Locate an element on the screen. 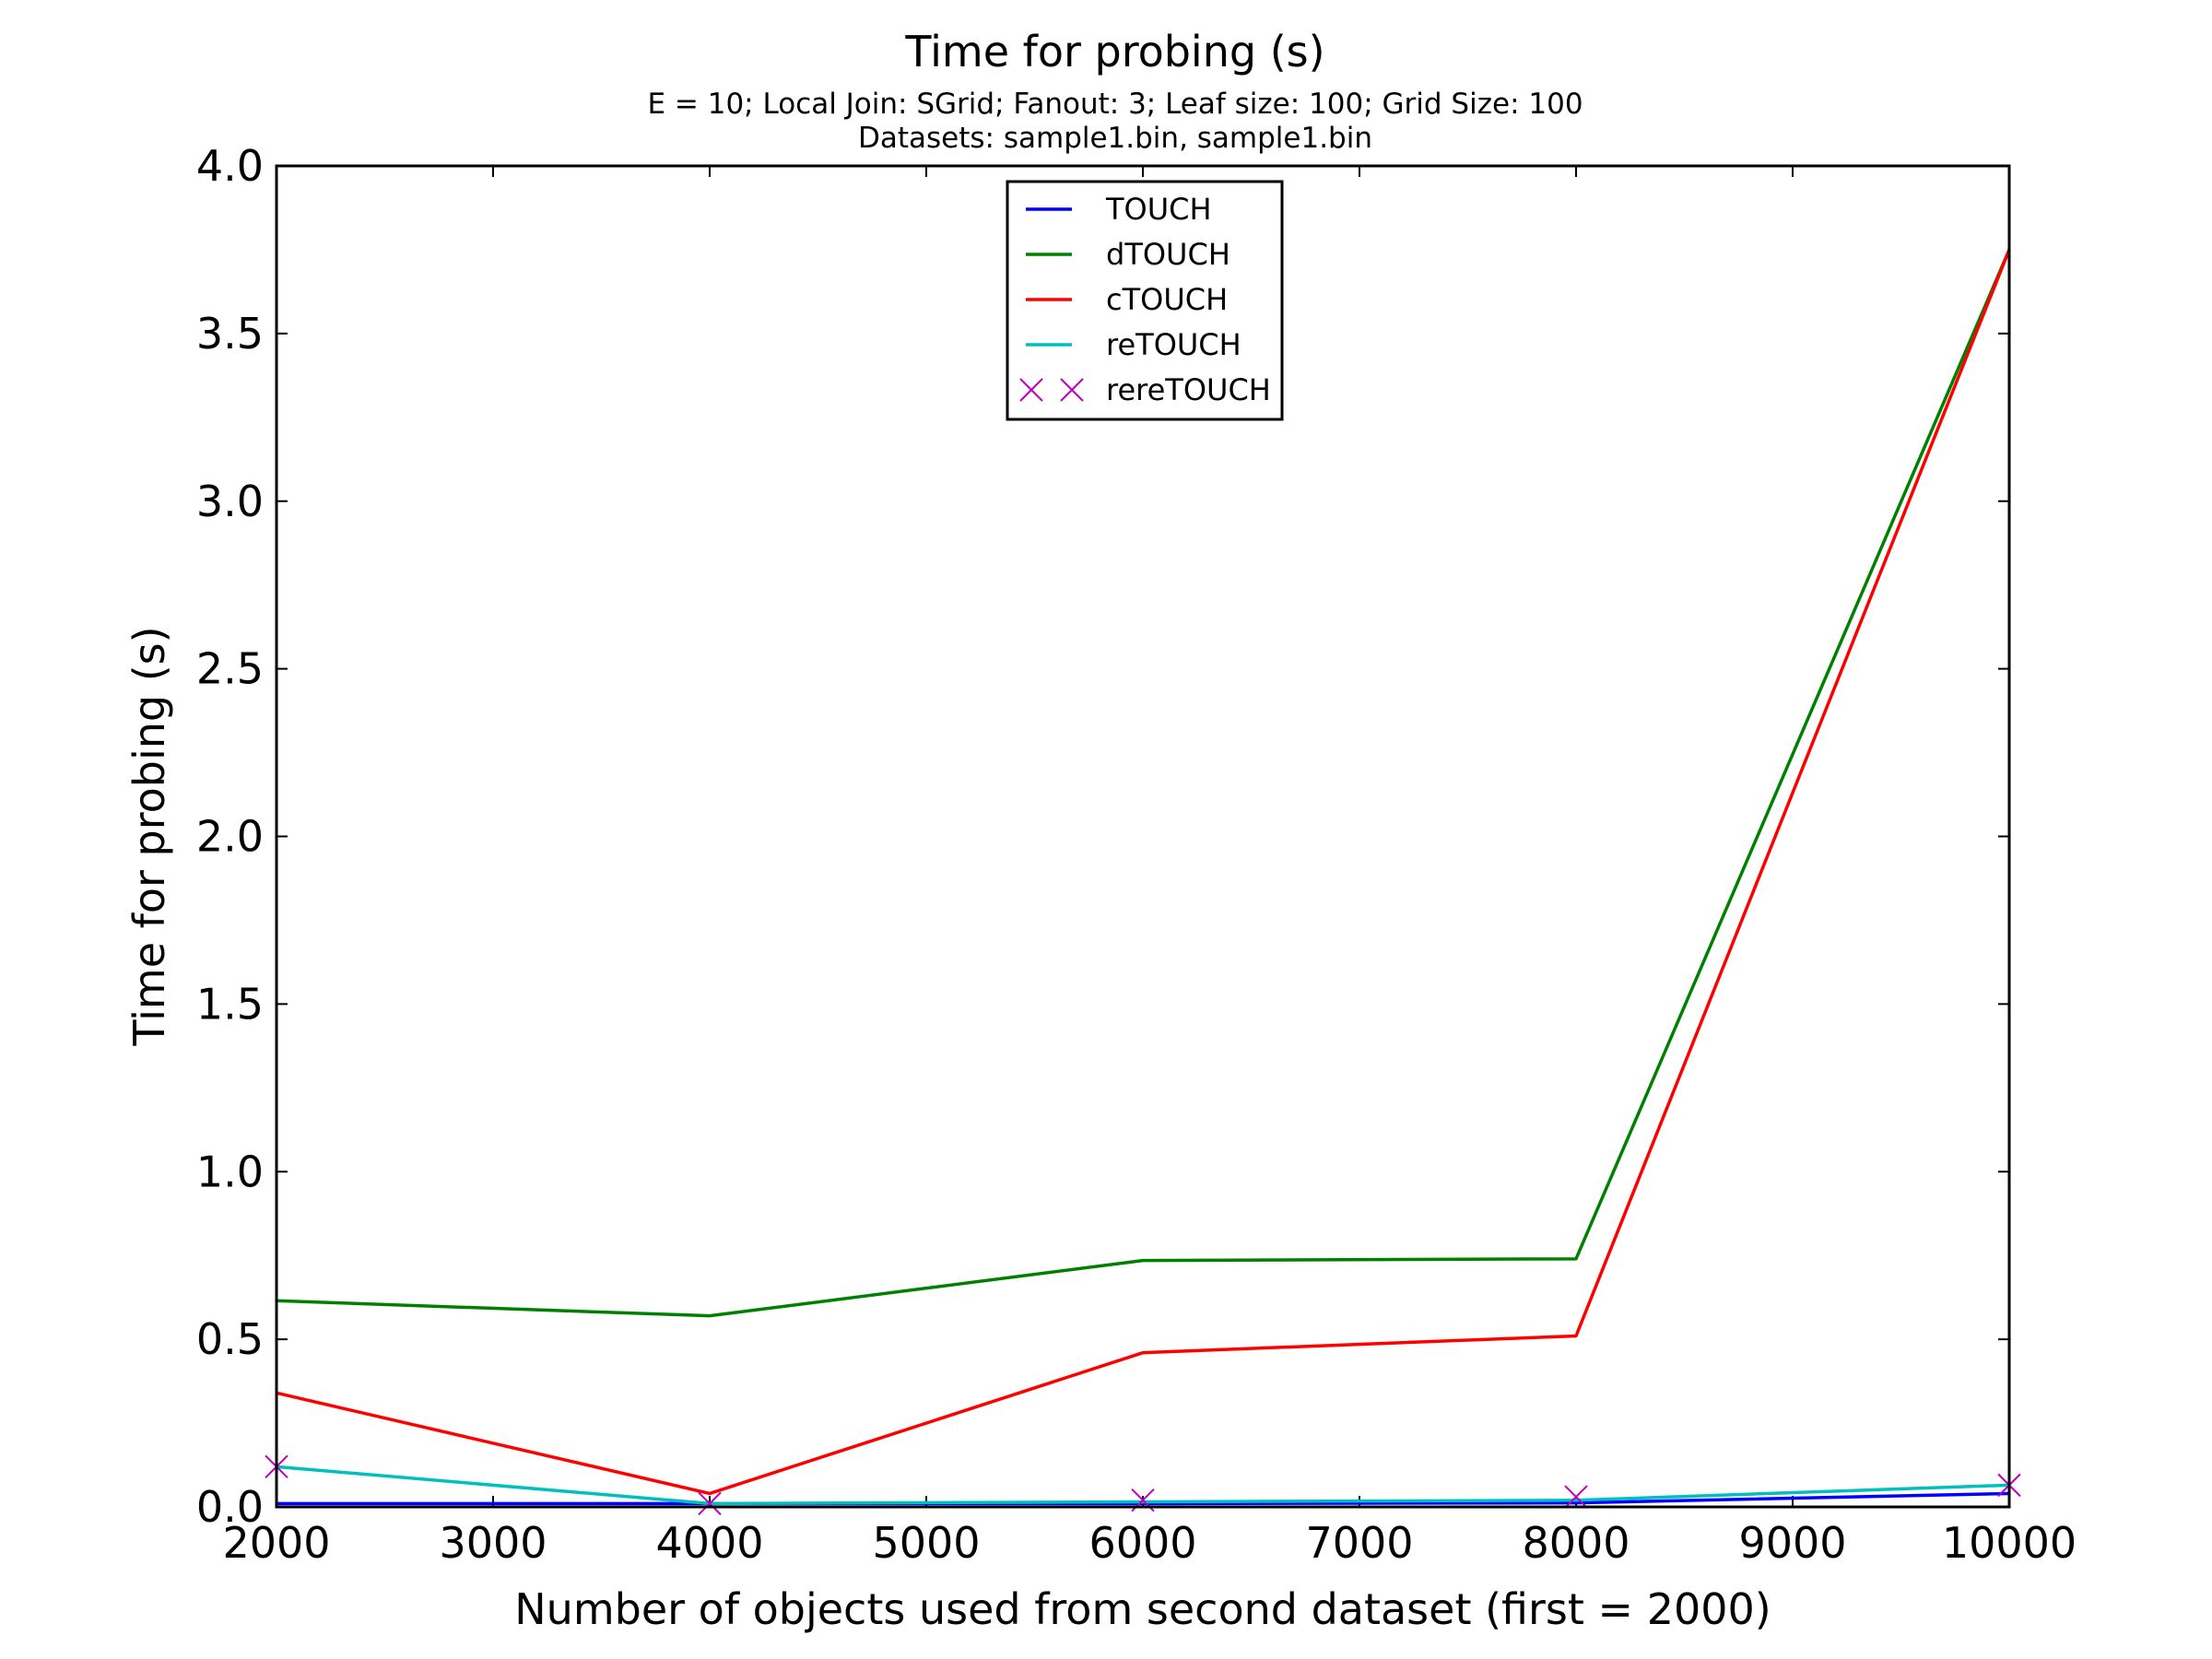 Image resolution: width=2212 pixels, height=1659 pixels. y-axis-label: Time for probing (s) is located at coordinates (149, 836).